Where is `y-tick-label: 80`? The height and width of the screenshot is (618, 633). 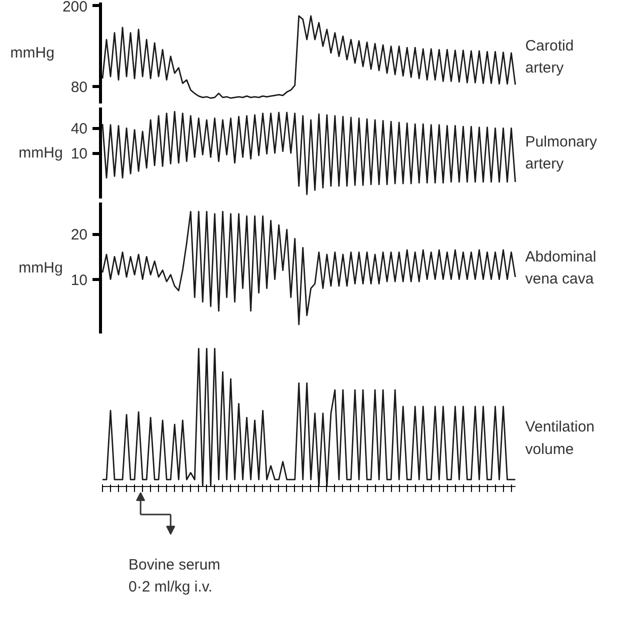 y-tick-label: 80 is located at coordinates (79, 87).